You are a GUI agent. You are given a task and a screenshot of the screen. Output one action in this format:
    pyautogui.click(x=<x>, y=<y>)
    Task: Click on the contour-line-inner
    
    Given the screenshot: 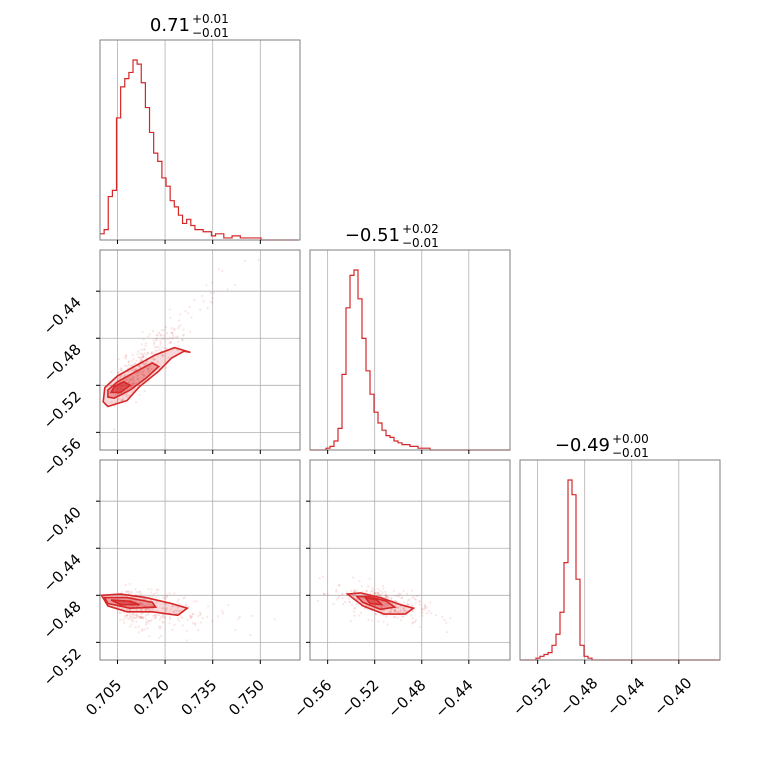 What is the action you would take?
    pyautogui.click(x=120, y=387)
    